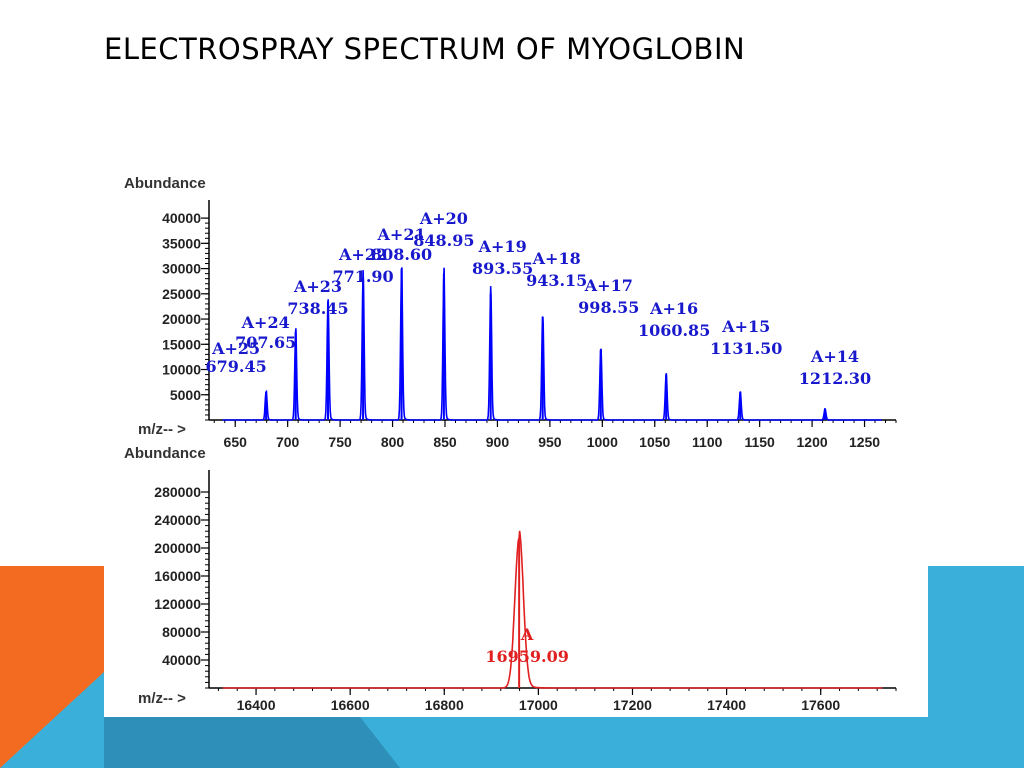  What do you see at coordinates (393, 442) in the screenshot?
I see `x-tick-label: 800` at bounding box center [393, 442].